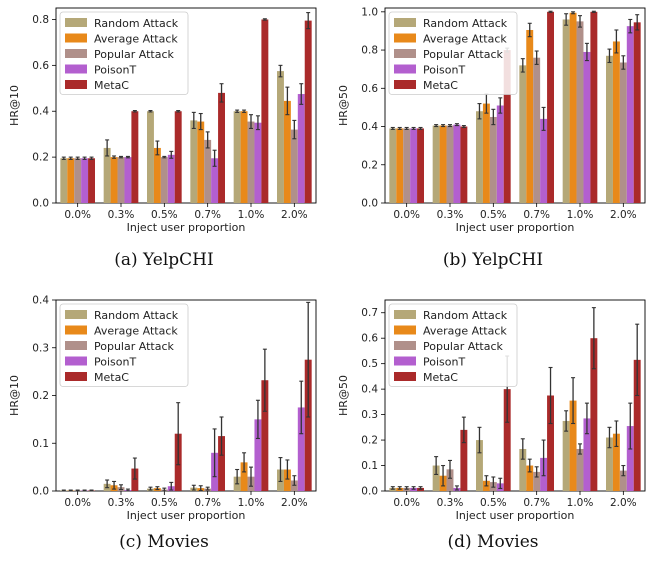  What do you see at coordinates (369, 12) in the screenshot?
I see `y-tick-label: 1.0` at bounding box center [369, 12].